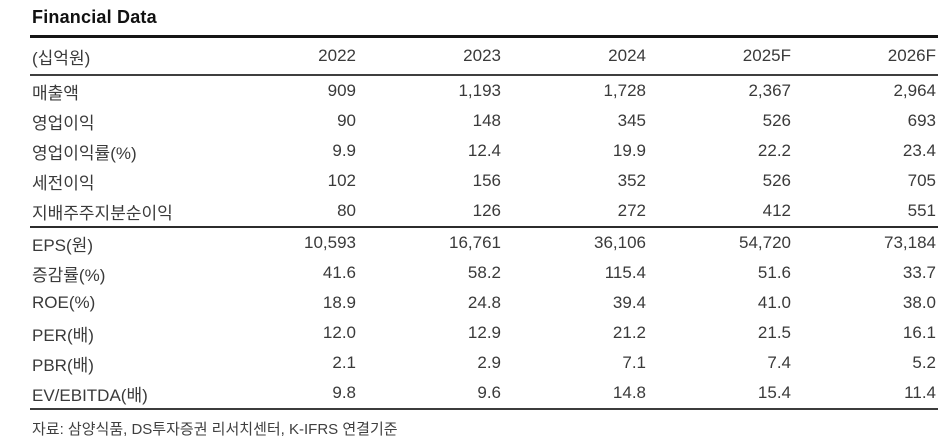  I want to click on table-row: ROE(%) 18.9 24.8 39.4 41.0 38.0, so click(484, 303).